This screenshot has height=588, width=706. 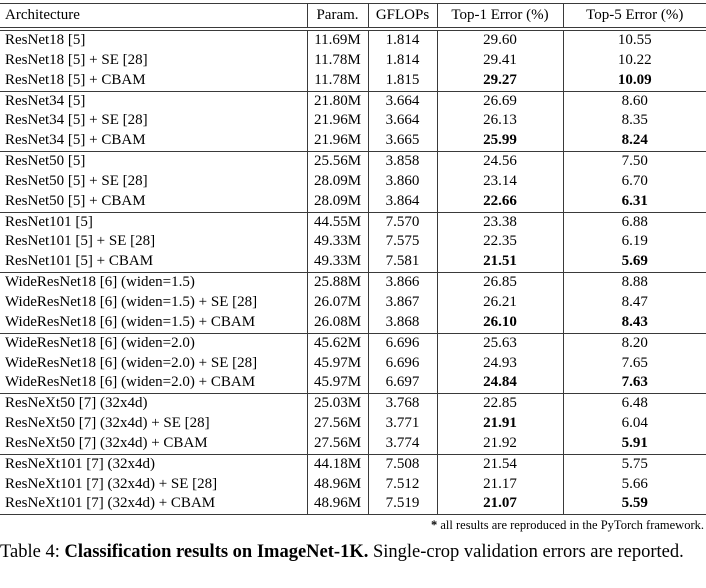 I want to click on cell-top5-error: 7.50, so click(x=634, y=161).